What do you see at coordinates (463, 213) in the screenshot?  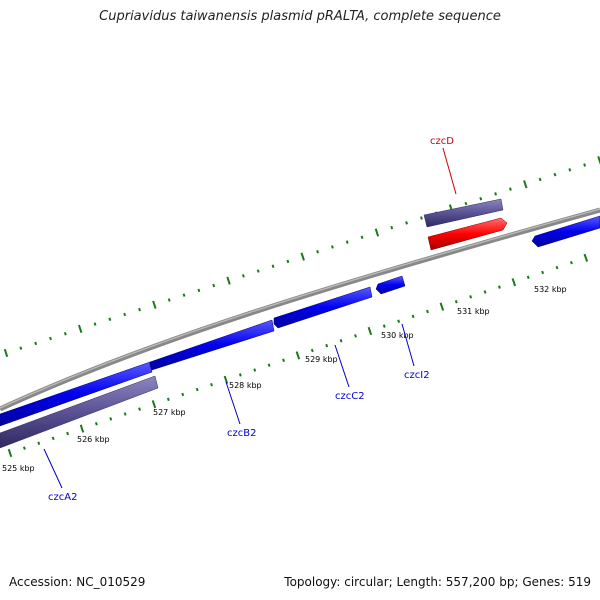 I see `gene-czcD-track` at bounding box center [463, 213].